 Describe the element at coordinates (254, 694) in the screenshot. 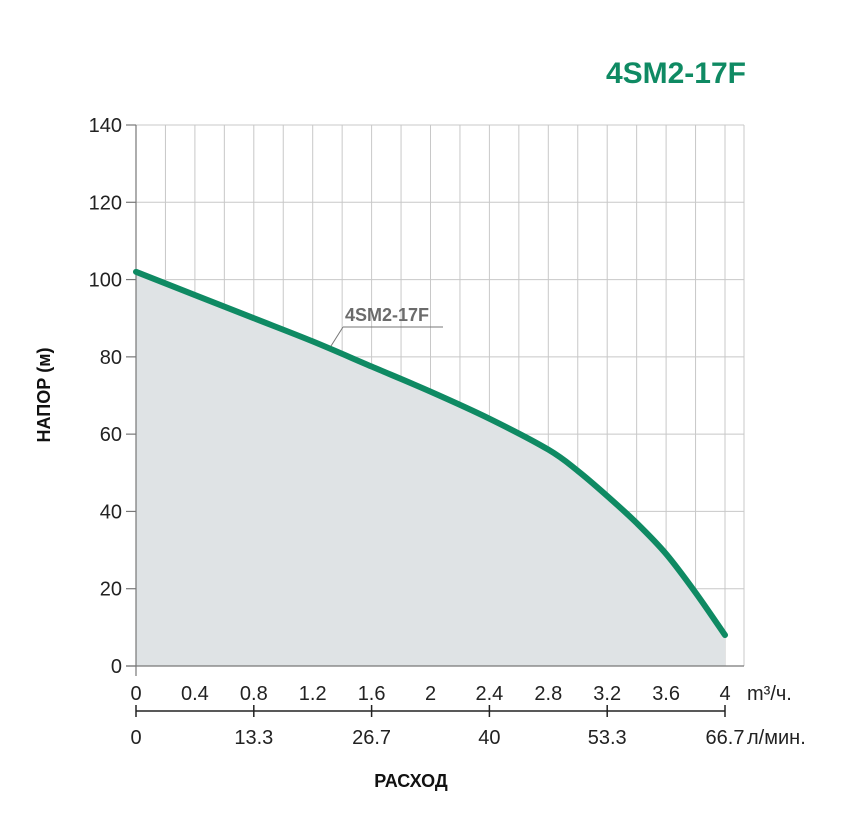

I see `x-tick-label-primary: 0.8` at that location.